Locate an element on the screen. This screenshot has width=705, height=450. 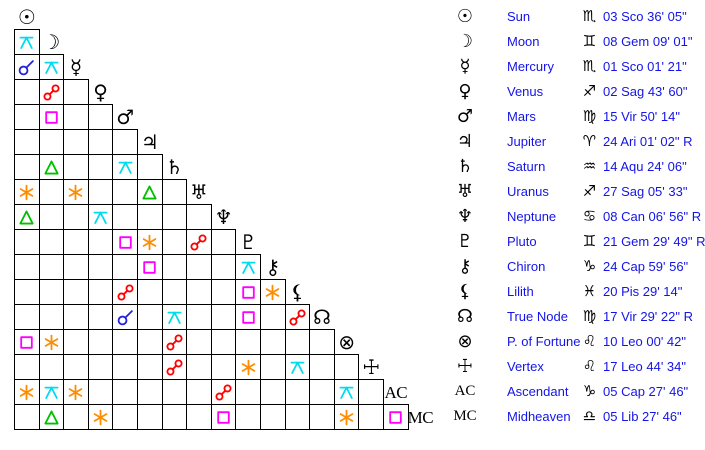
true-node-sign-icon: ♍ is located at coordinates (589, 316).